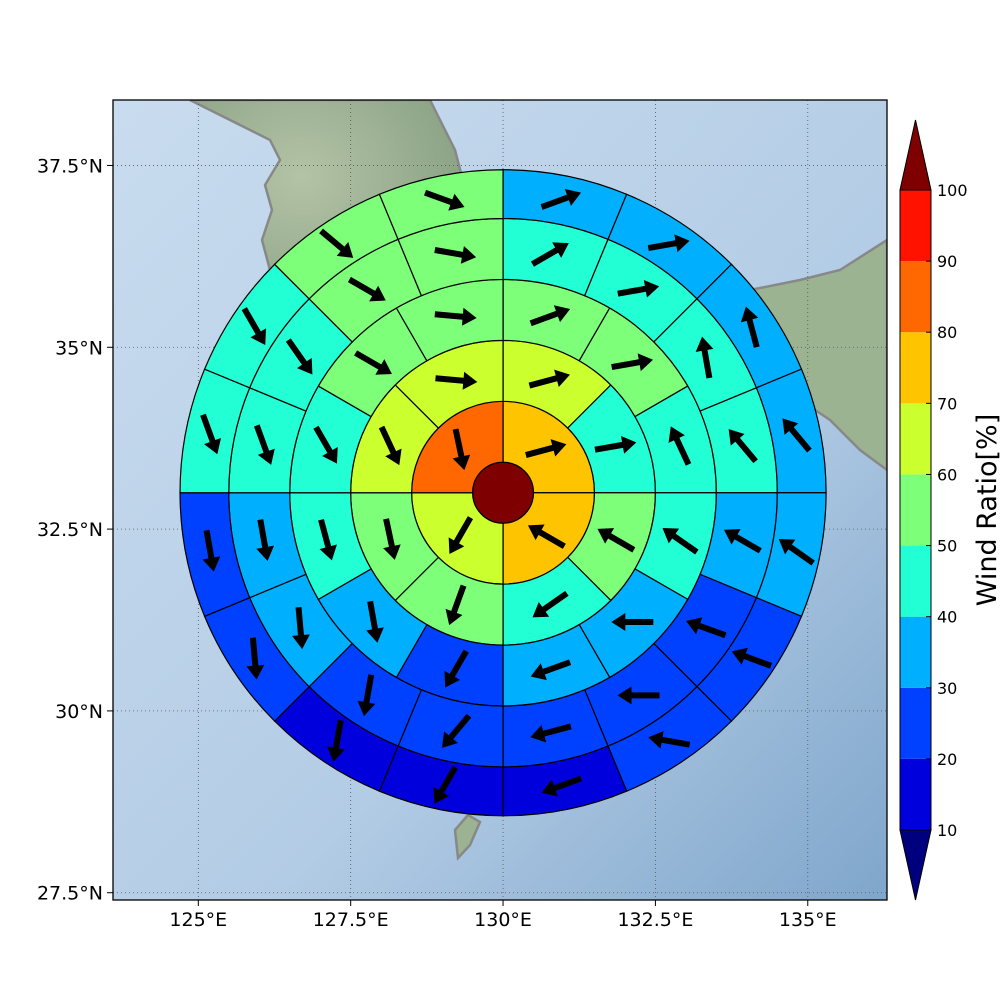  Describe the element at coordinates (808, 920) in the screenshot. I see `x-tick-label: 135°E` at that location.